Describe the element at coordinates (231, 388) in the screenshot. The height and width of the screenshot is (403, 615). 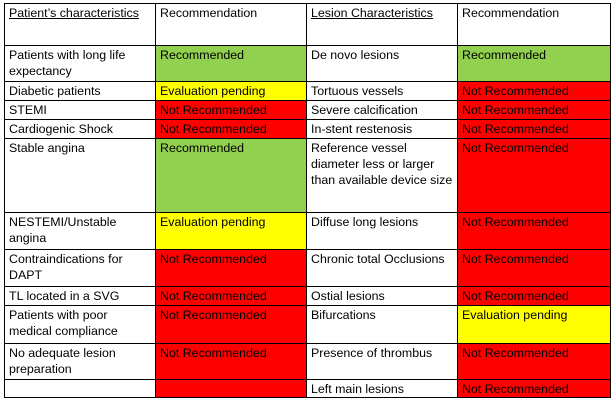
I see `patient-recommendation-cell` at that location.